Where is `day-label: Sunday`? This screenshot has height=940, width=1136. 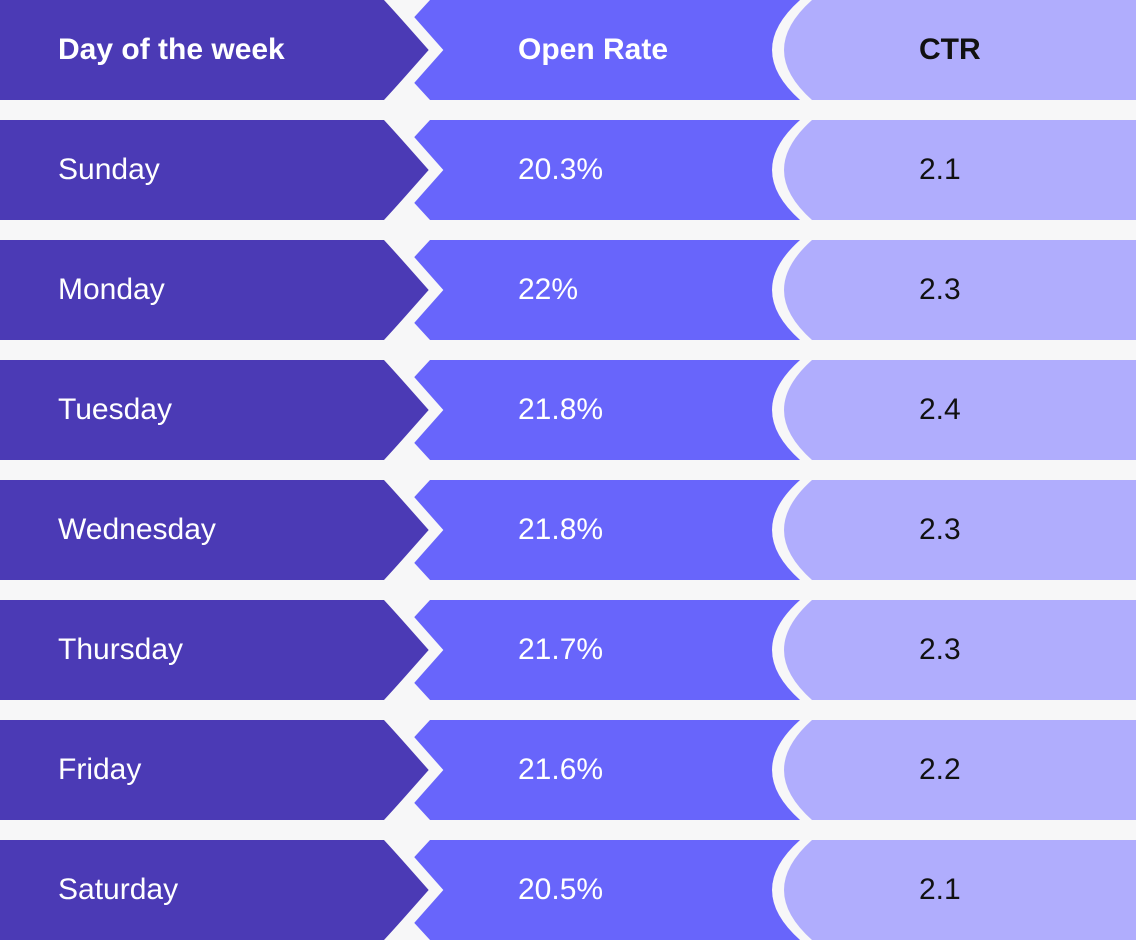 day-label: Sunday is located at coordinates (109, 169).